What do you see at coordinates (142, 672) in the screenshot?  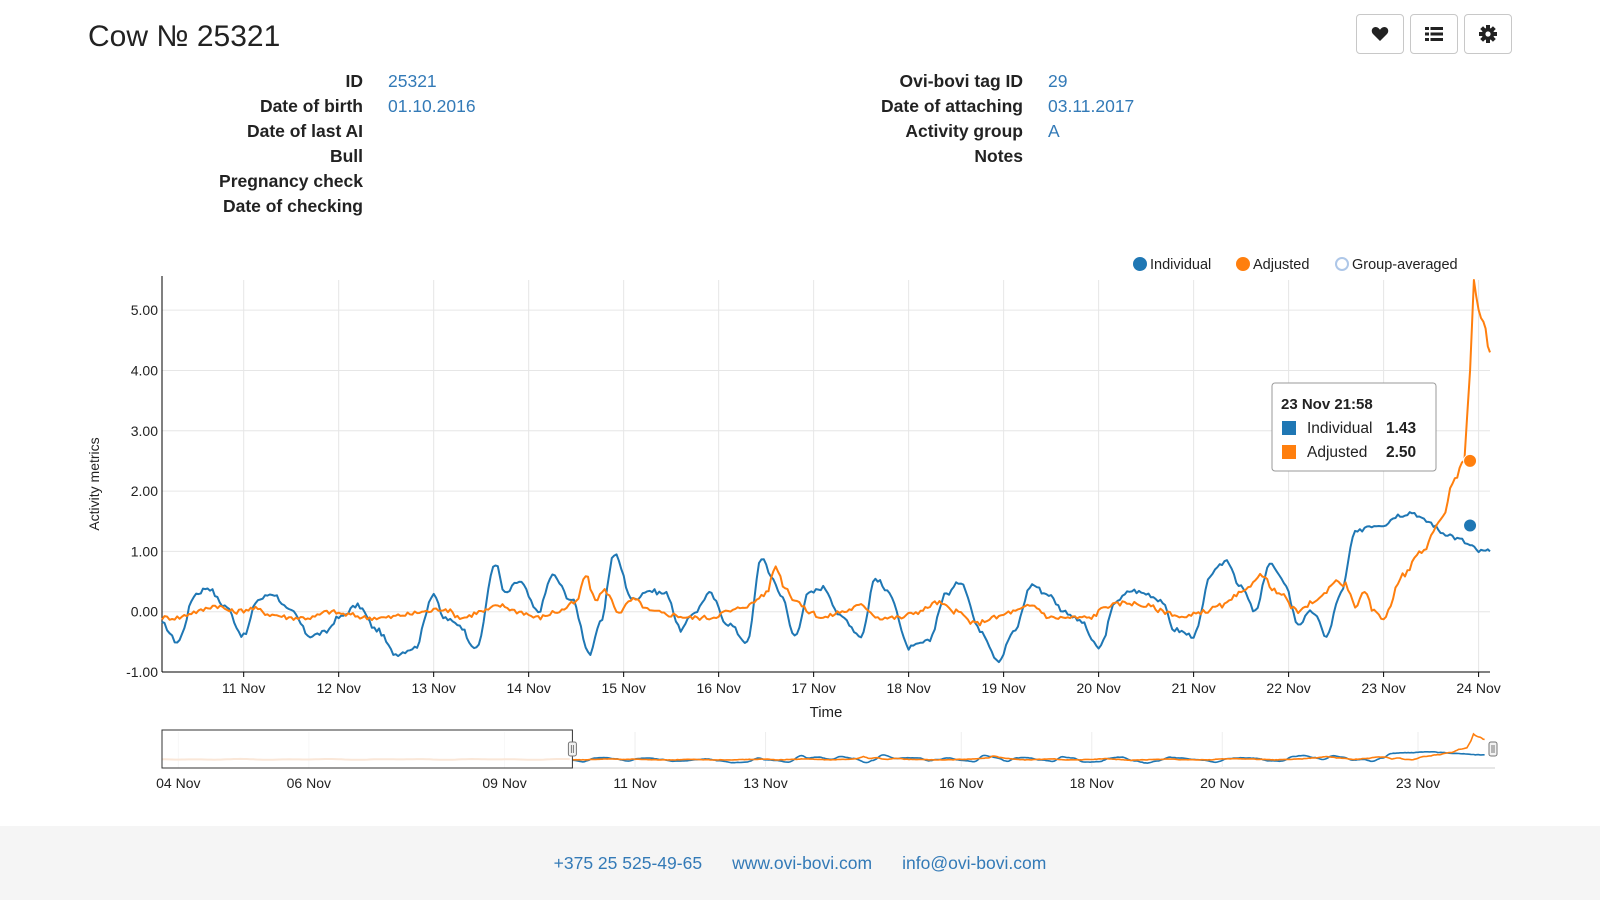 I see `y-tick-label: -1.00` at bounding box center [142, 672].